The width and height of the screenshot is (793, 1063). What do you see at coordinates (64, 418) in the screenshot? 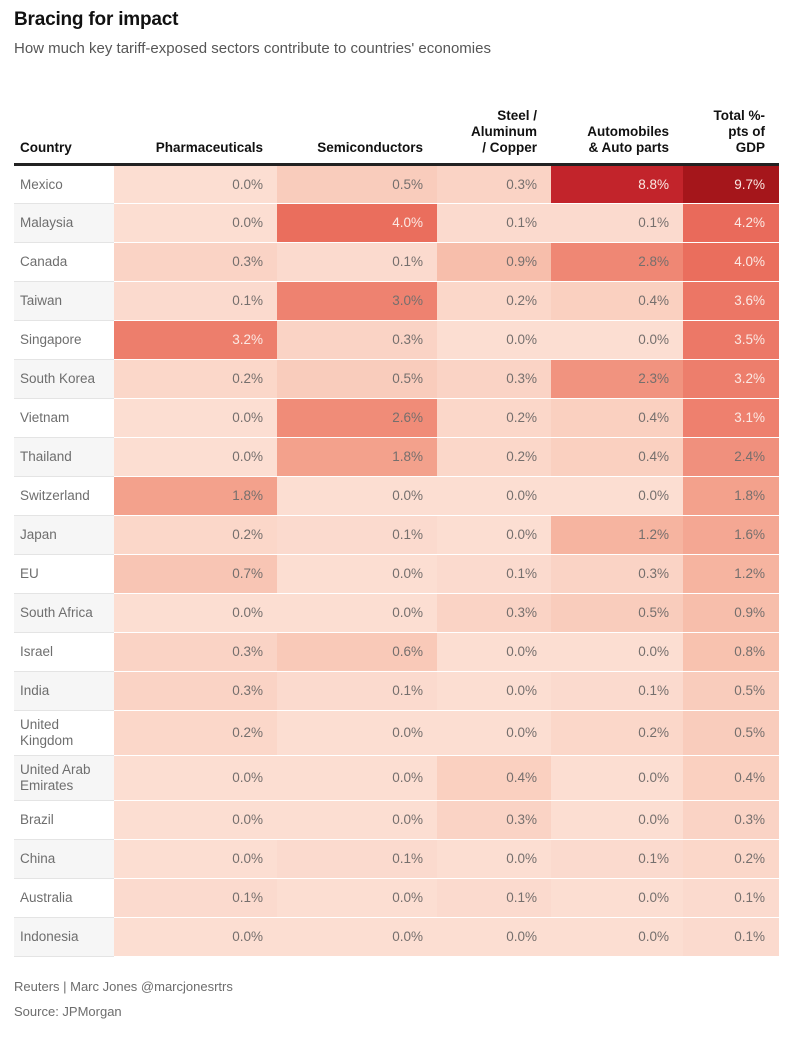
I see `country-cell: Vietnam` at bounding box center [64, 418].